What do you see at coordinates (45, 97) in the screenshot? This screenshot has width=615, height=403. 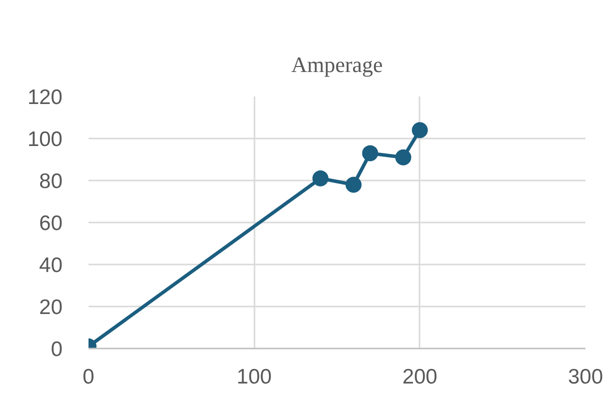 I see `y-tick-label: 120` at bounding box center [45, 97].